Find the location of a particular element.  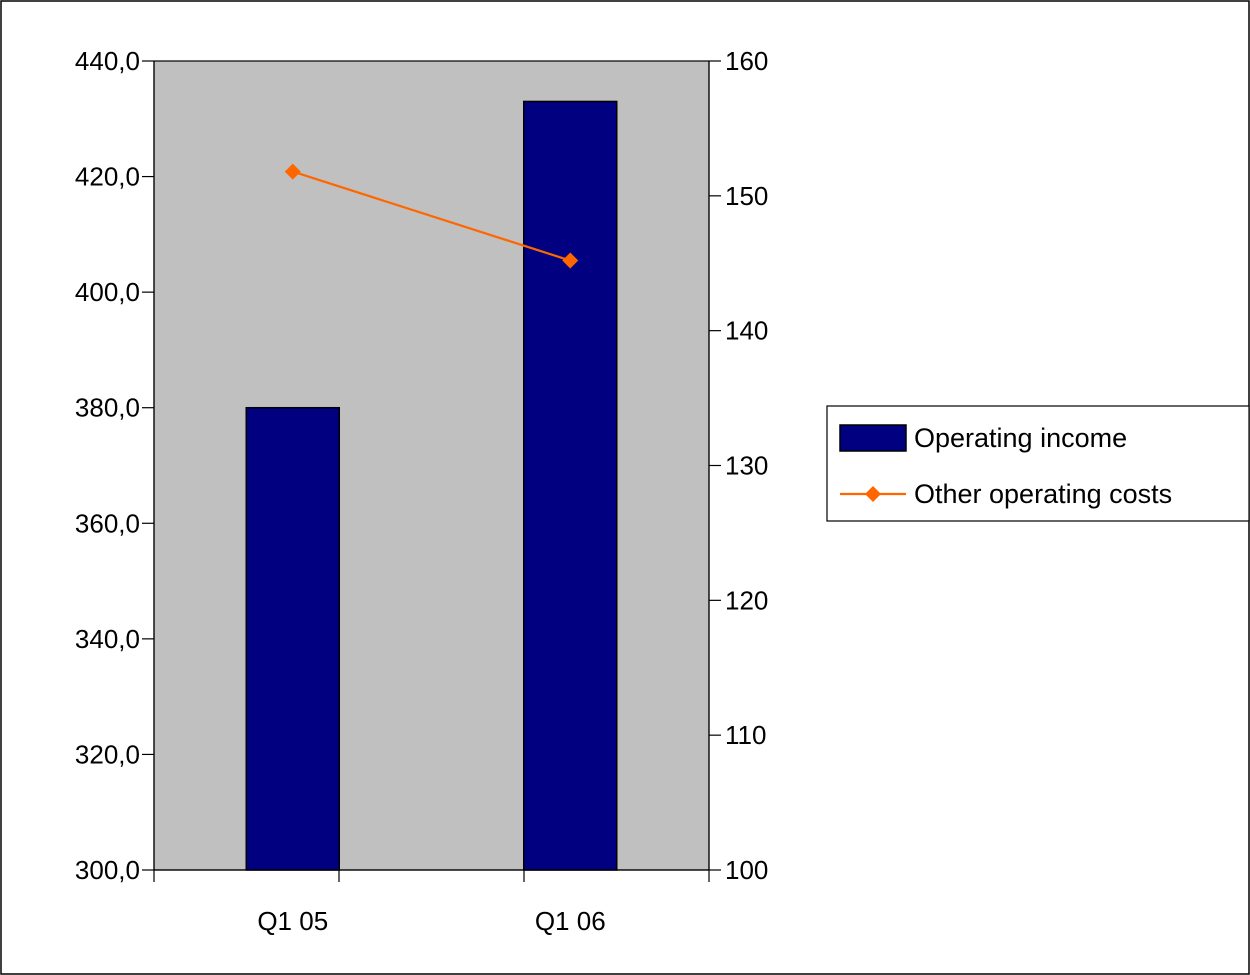

legend-swatch-bar is located at coordinates (873, 438).